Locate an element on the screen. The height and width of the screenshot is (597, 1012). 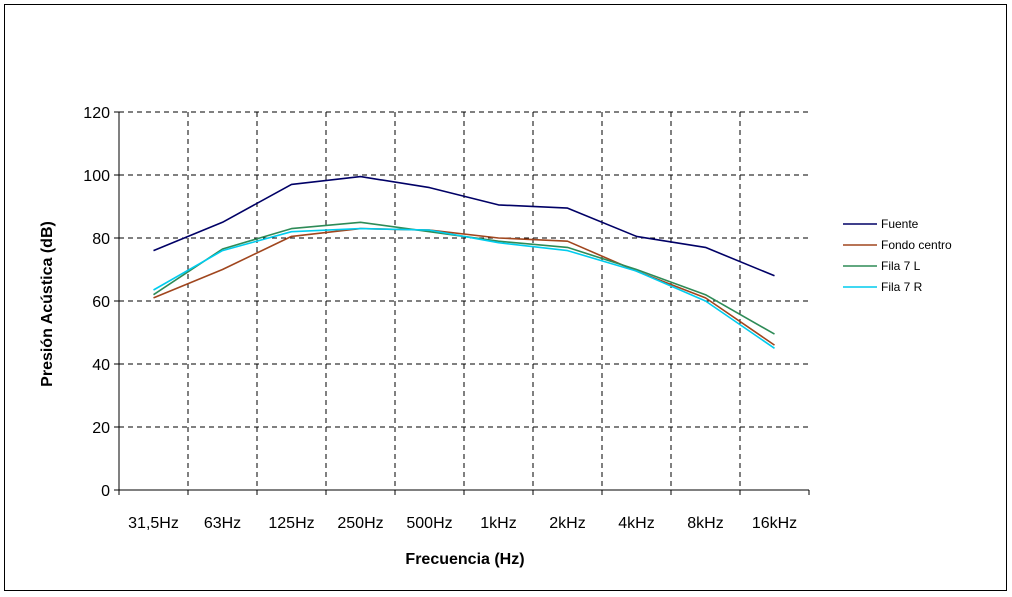
y-tick-label: 80 is located at coordinates (101, 239).